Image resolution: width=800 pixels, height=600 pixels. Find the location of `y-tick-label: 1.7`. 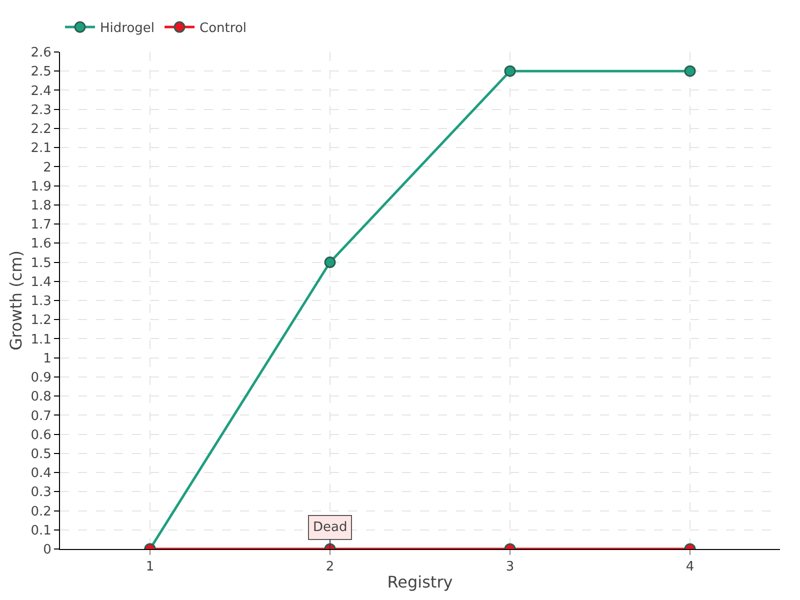

y-tick-label: 1.7 is located at coordinates (41, 225).